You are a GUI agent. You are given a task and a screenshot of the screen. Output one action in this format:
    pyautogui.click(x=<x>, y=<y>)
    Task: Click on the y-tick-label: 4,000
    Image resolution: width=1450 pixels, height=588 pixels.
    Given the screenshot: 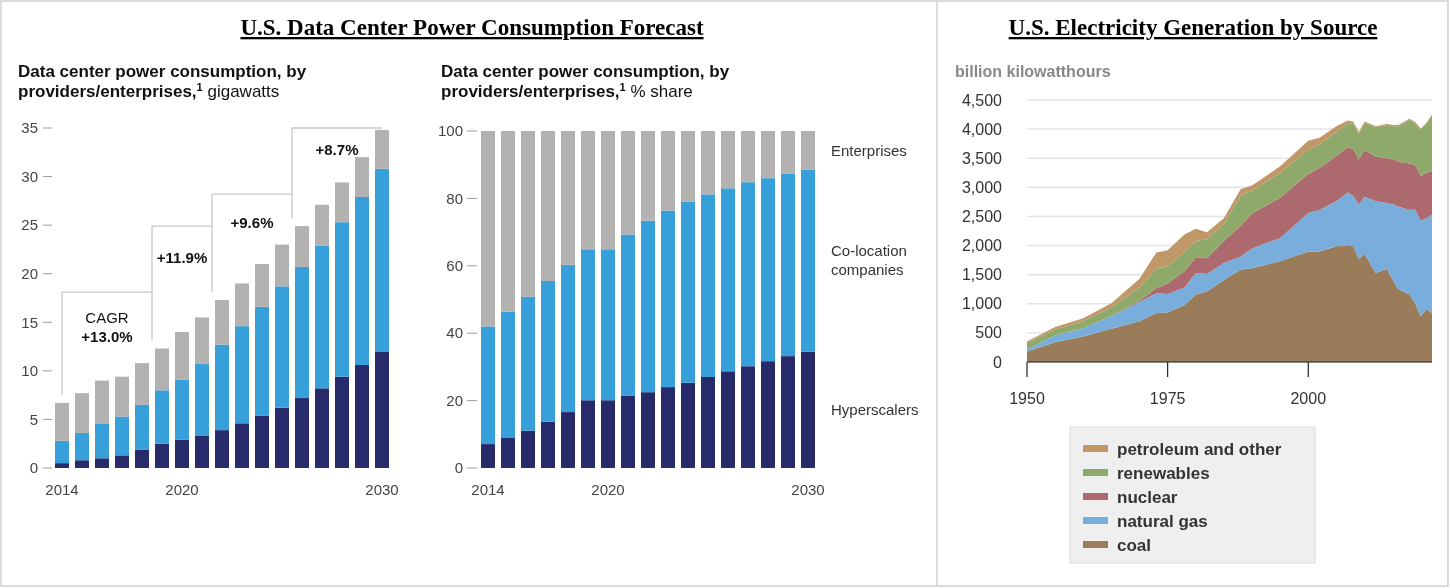 What is the action you would take?
    pyautogui.click(x=982, y=129)
    